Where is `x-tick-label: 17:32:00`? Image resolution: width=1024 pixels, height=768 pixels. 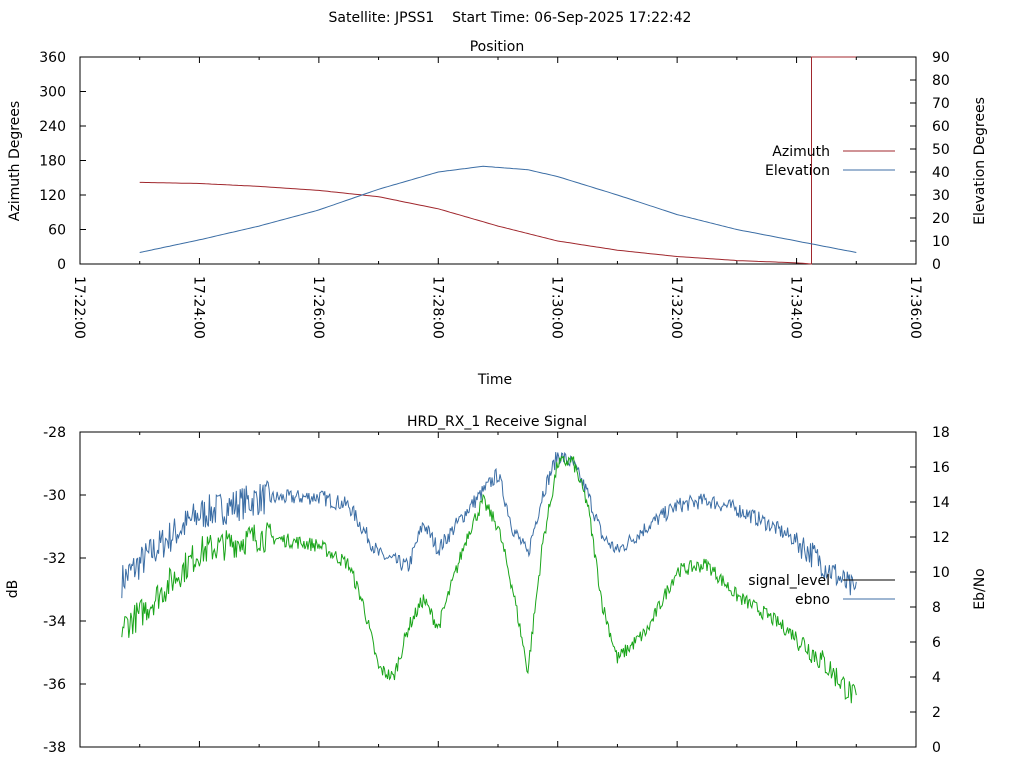 x-tick-label: 17:32:00 is located at coordinates (676, 307).